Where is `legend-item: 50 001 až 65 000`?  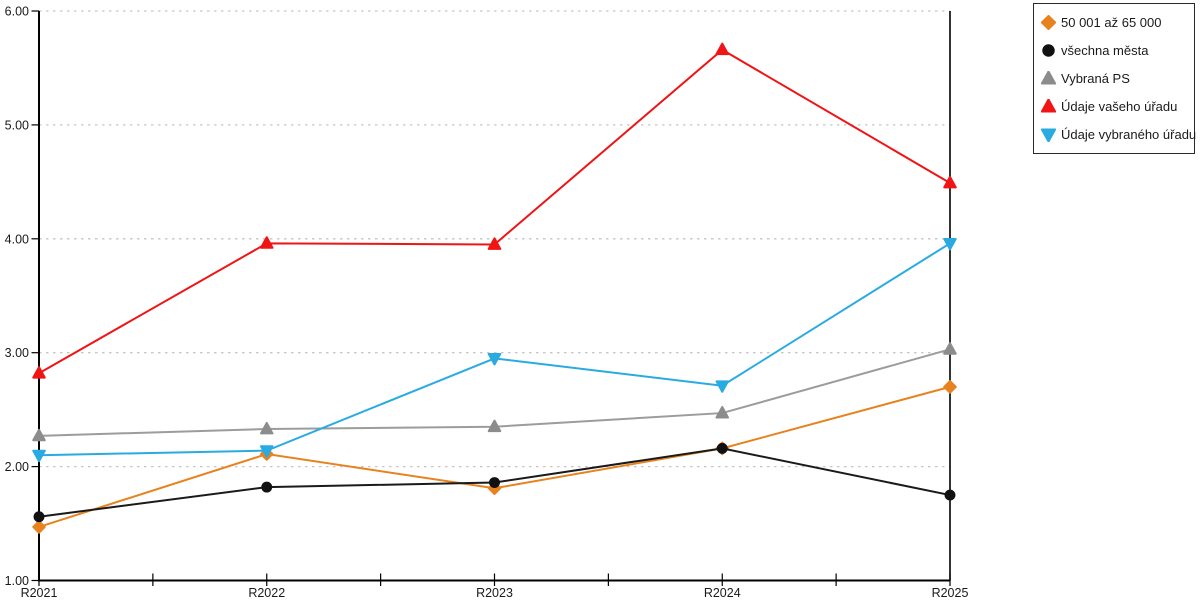 legend-item: 50 001 až 65 000 is located at coordinates (1114, 22).